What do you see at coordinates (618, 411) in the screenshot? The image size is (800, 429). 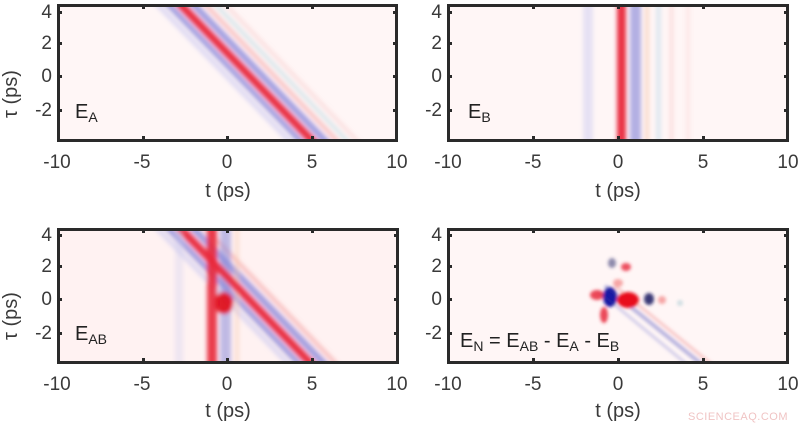 I see `x-axis-label-en: t (ps)` at bounding box center [618, 411].